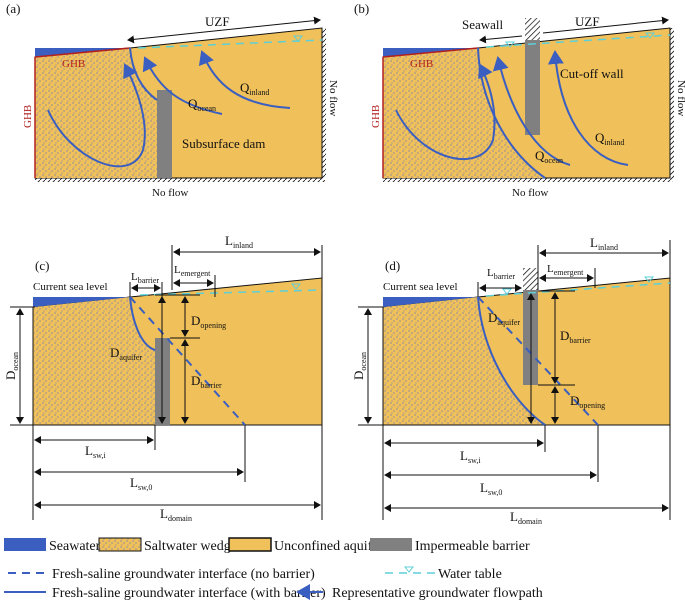  Describe the element at coordinates (190, 546) in the screenshot. I see `legend-saltwater-wedge: Saltwater wedge` at that location.